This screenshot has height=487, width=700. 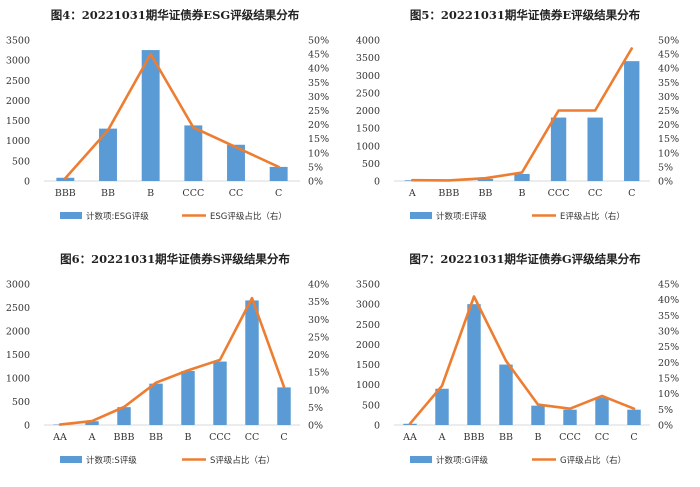 What do you see at coordinates (368, 41) in the screenshot?
I see `y-left-tick-label: 4000` at bounding box center [368, 41].